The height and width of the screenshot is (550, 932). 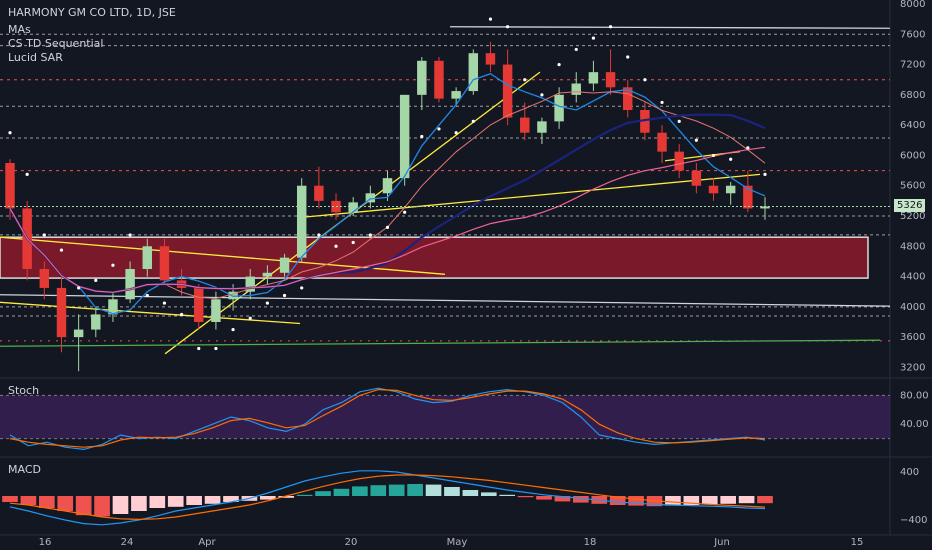 I want to click on indicator-td-sequential: CS TD Sequential, so click(x=56, y=43).